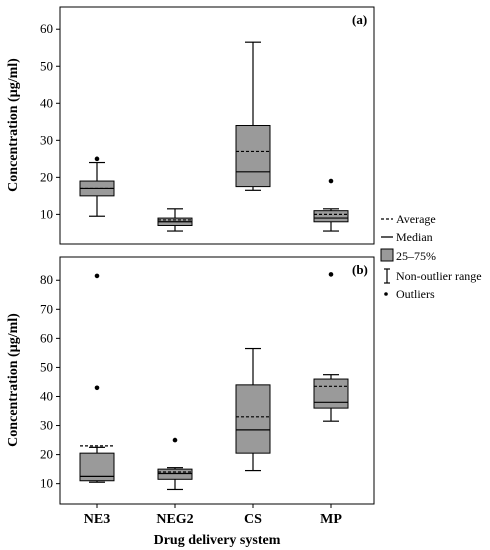  What do you see at coordinates (387, 255) in the screenshot?
I see `legend-iqr-swatch` at bounding box center [387, 255].